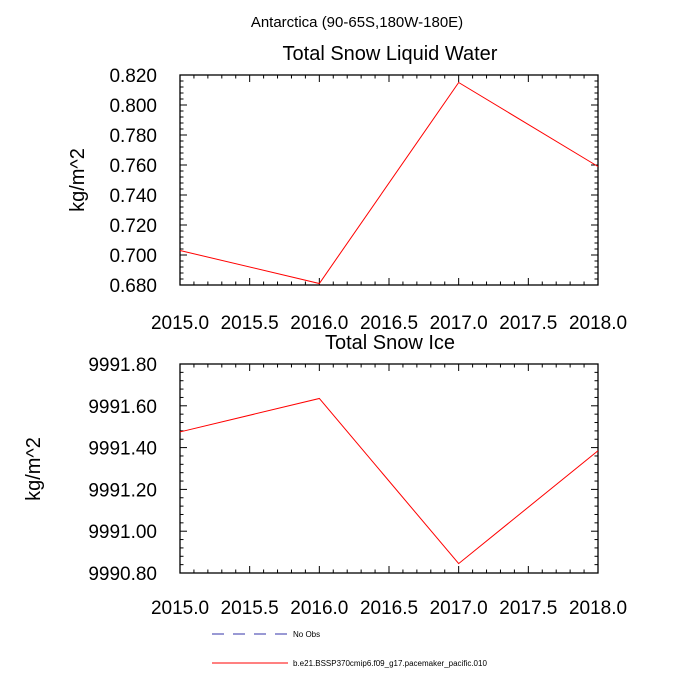 This screenshot has width=700, height=700. What do you see at coordinates (306, 634) in the screenshot?
I see `legend-label-no-obs: No Obs` at bounding box center [306, 634].